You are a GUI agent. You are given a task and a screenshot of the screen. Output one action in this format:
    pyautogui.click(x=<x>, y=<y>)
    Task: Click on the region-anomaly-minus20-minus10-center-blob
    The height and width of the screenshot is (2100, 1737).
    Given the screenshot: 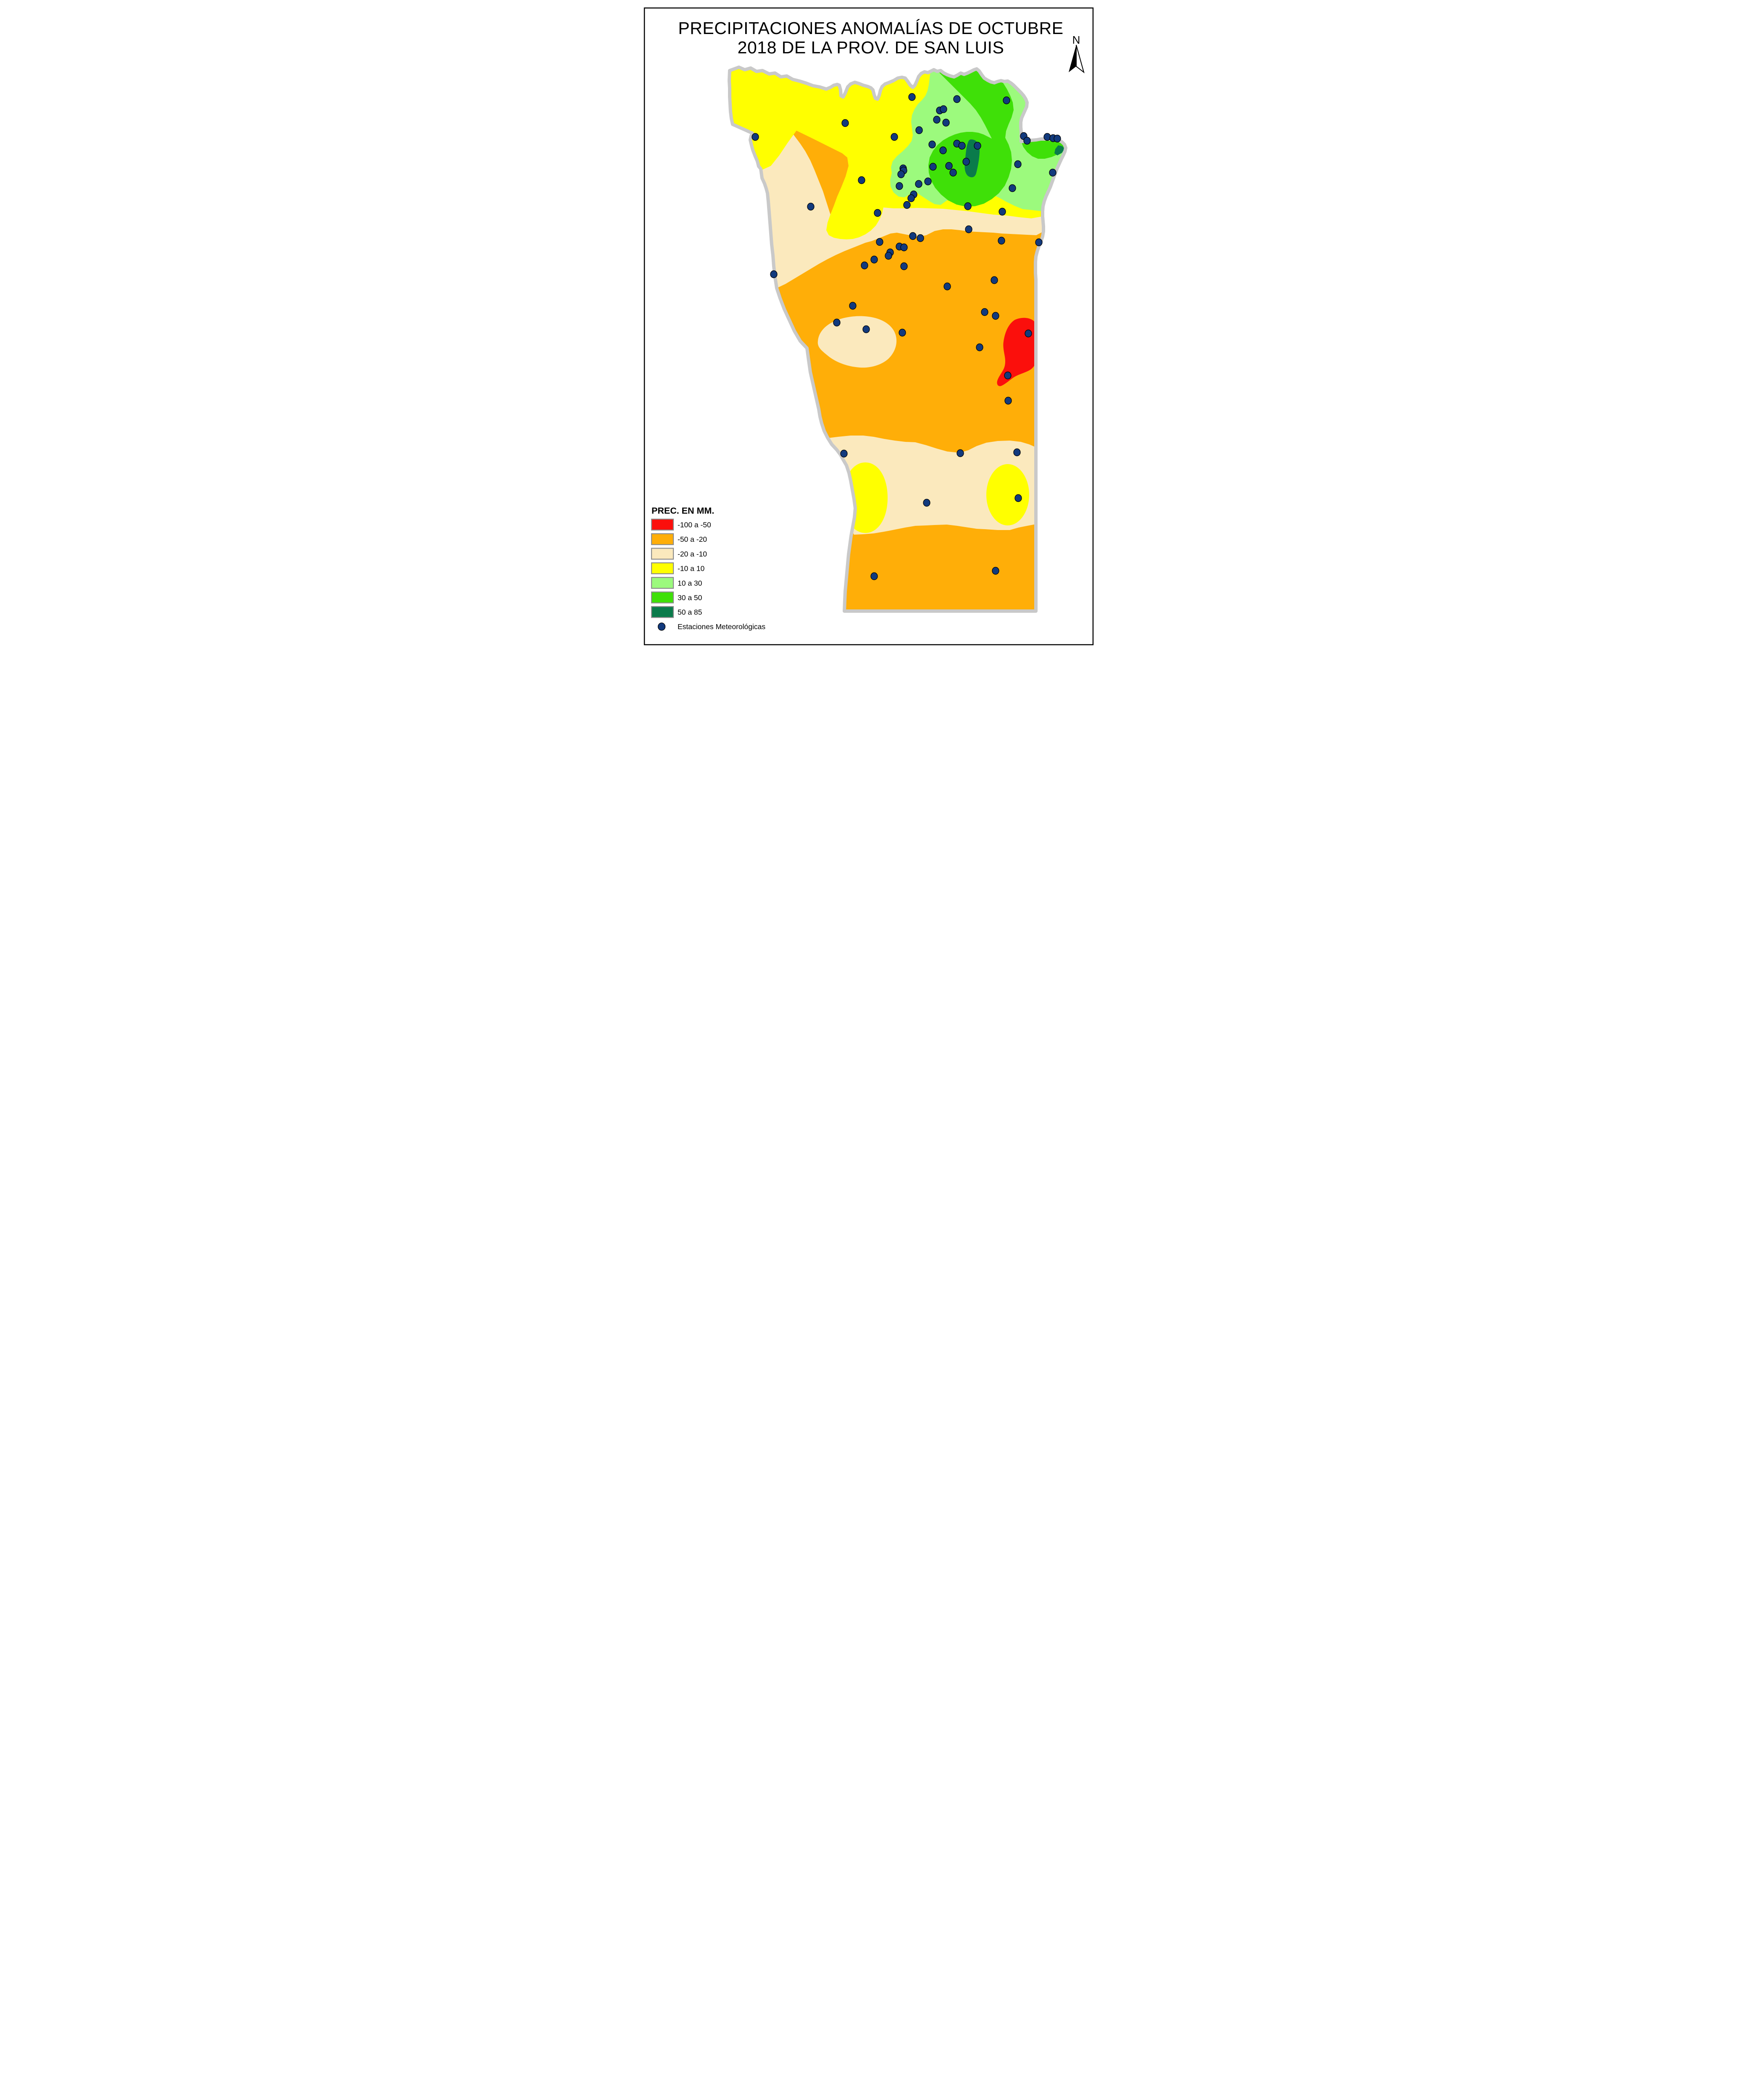 What is the action you would take?
    pyautogui.click(x=856, y=342)
    